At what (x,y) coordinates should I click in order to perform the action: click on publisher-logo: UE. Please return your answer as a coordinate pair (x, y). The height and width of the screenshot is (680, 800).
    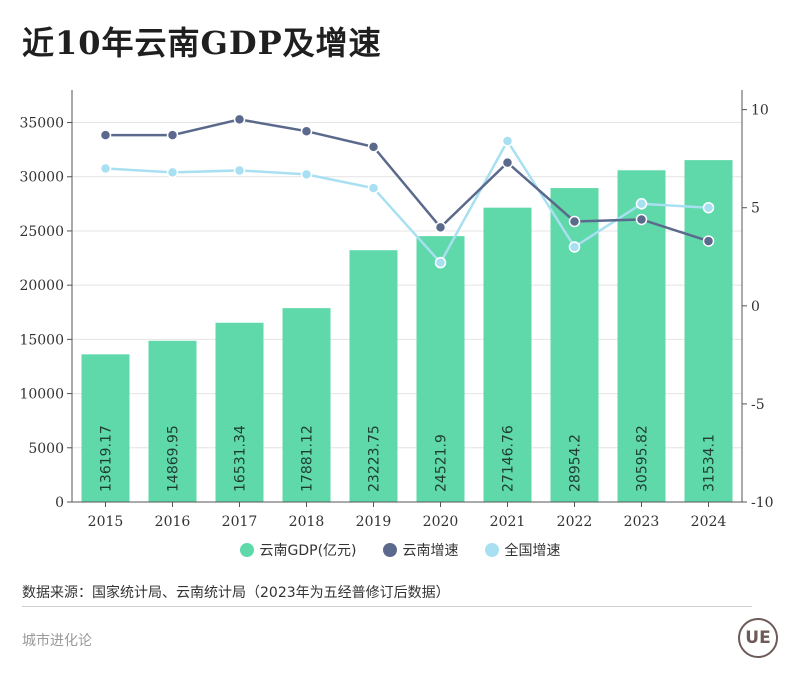
    Looking at the image, I should click on (758, 638).